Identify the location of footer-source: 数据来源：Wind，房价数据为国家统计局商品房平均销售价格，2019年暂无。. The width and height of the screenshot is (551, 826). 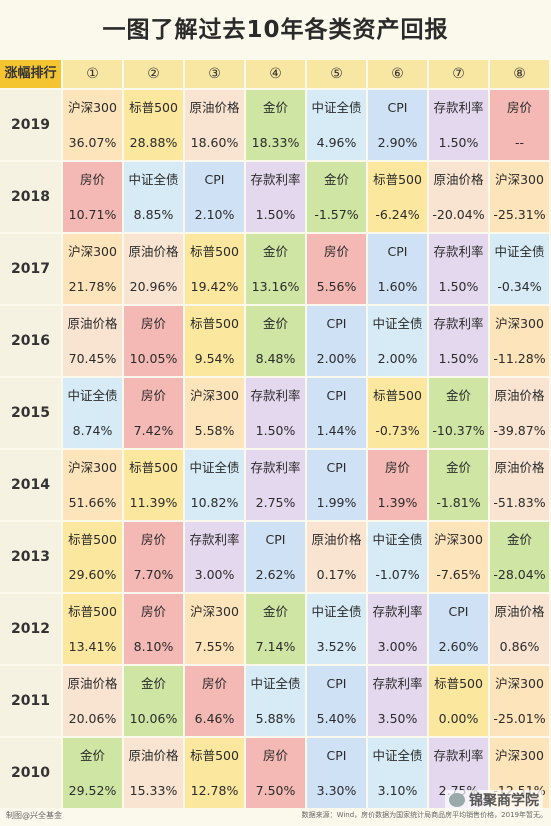
(424, 815).